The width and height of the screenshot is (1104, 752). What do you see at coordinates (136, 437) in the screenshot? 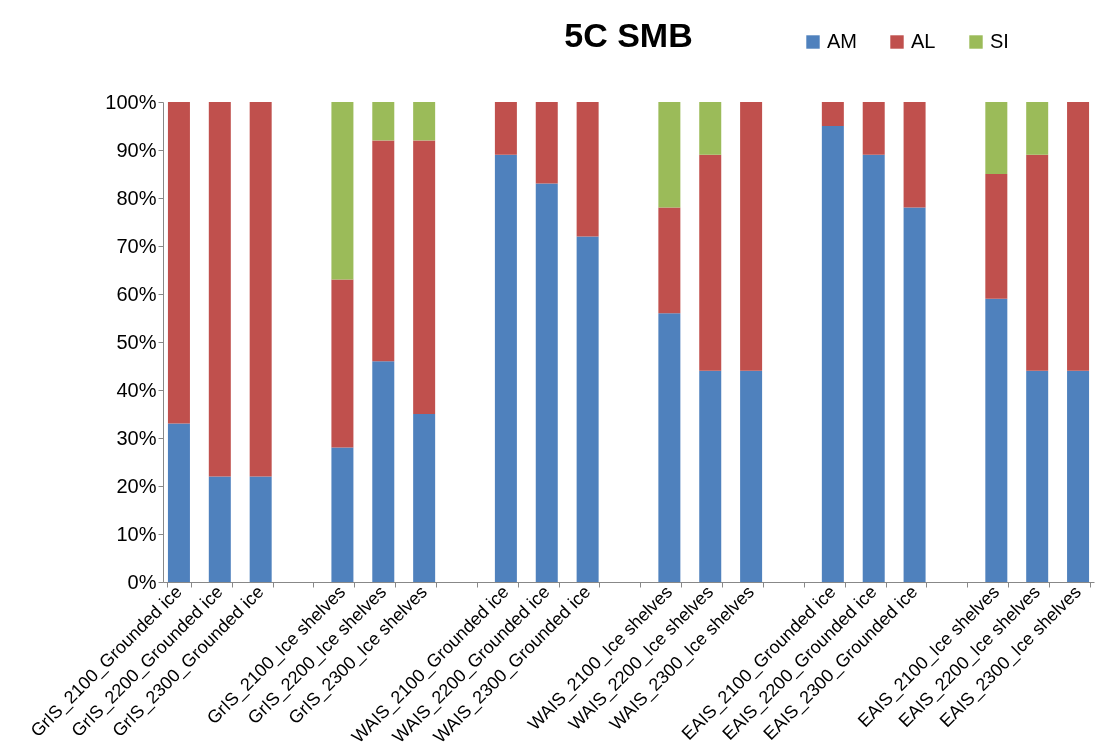
I see `y-tick-label: 30%` at bounding box center [136, 437].